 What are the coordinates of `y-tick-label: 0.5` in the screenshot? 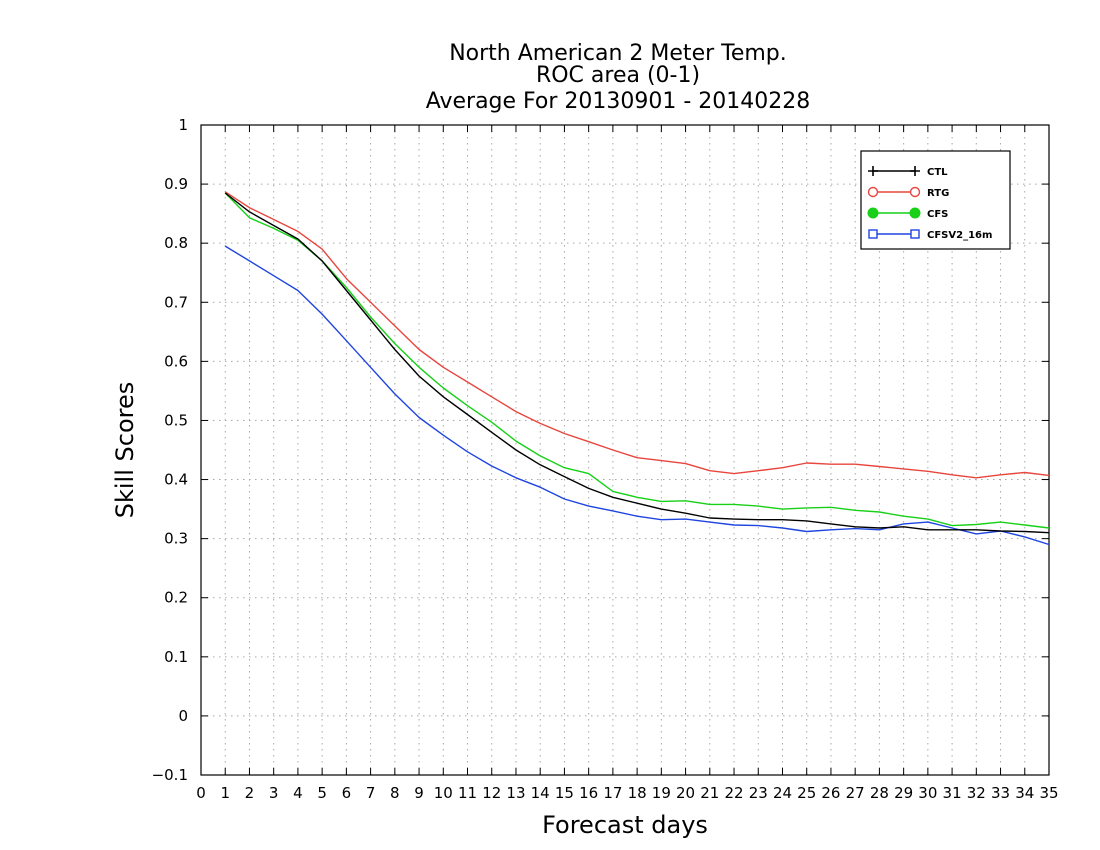 It's located at (176, 420).